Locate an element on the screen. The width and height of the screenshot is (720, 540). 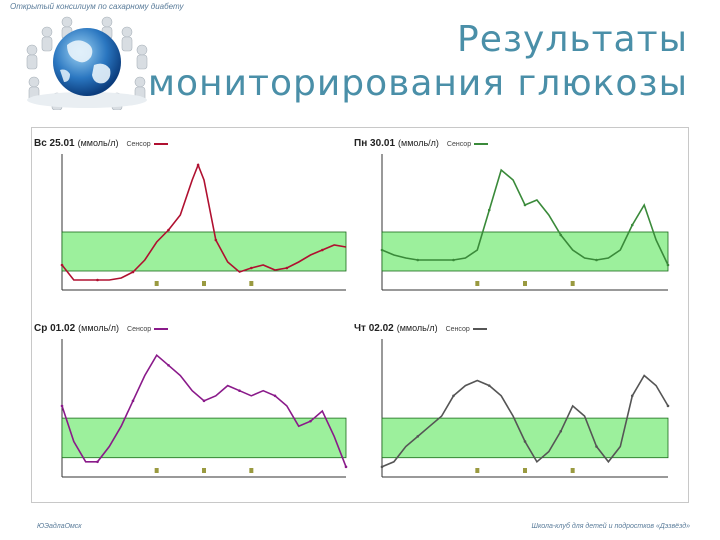
panel-header: Ср 01.02 (ммоль/л) Сенсор is located at coordinates (101, 330).